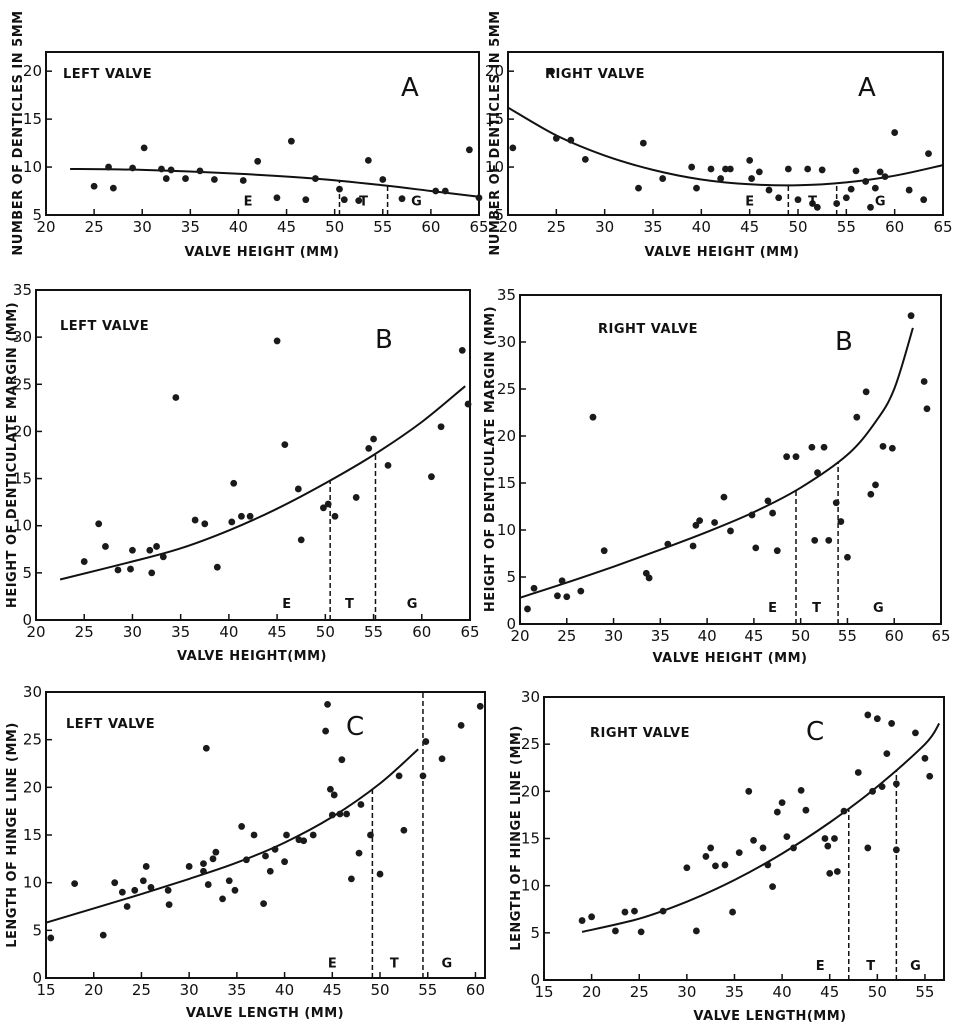  I want to click on zone-label: G, so click(412, 604).